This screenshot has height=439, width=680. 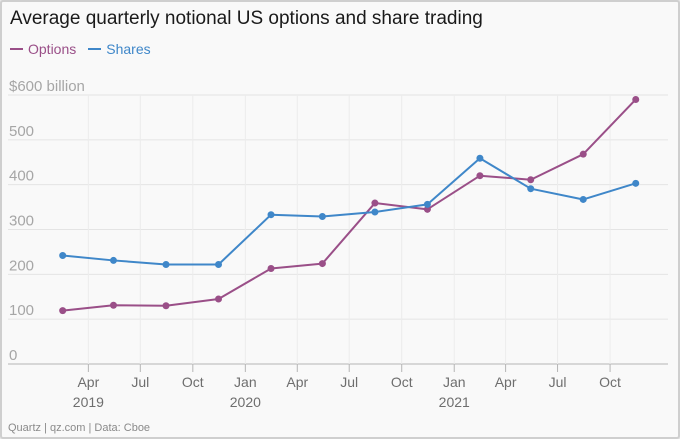 I want to click on legend-swatch-shares, so click(x=95, y=49).